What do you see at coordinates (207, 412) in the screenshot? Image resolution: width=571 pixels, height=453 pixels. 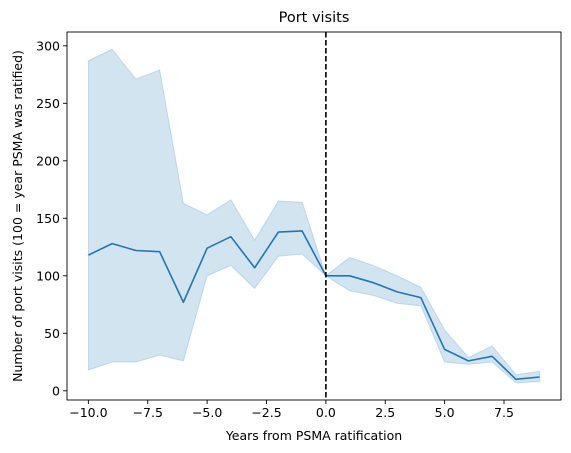 I see `x-tick-label: −5.0` at bounding box center [207, 412].